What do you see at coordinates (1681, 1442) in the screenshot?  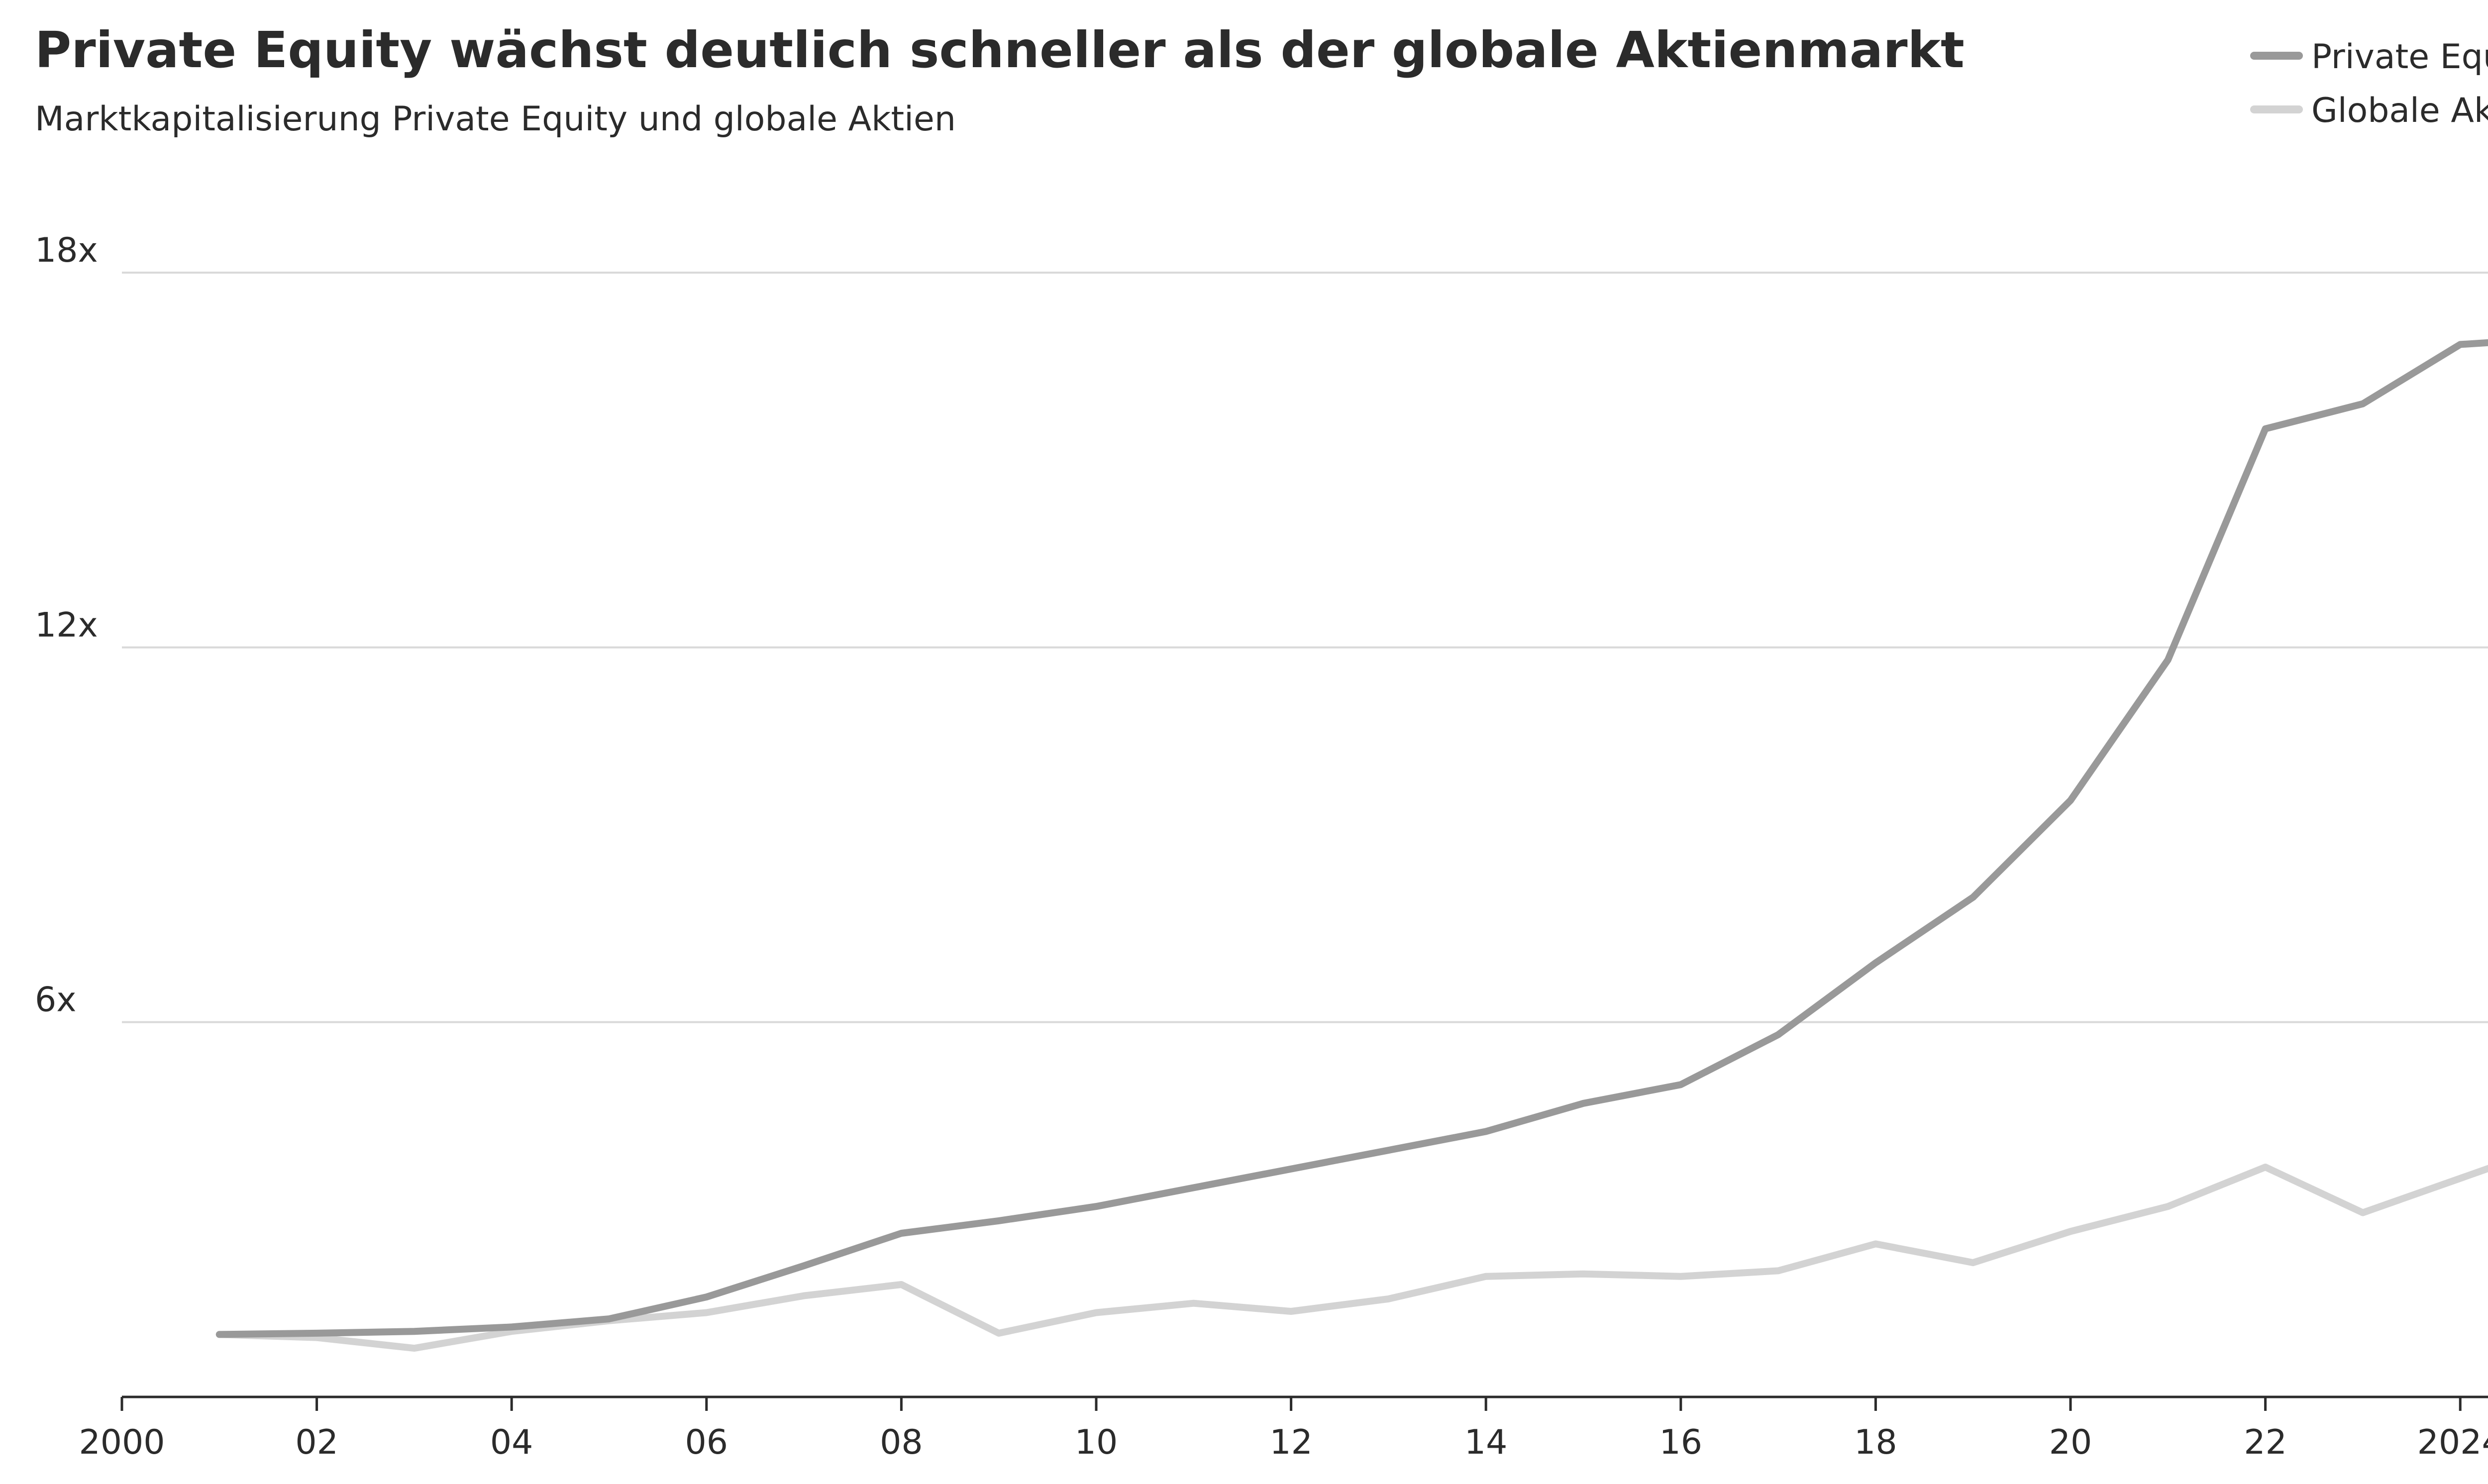 I see `x-tick-label: 16` at bounding box center [1681, 1442].